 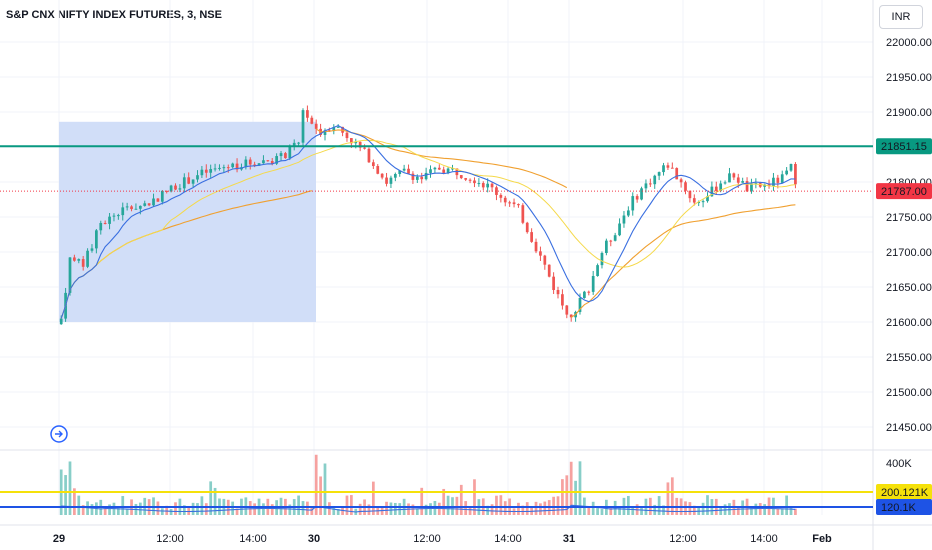 I want to click on price-tick-label: 21700.00, so click(x=909, y=253).